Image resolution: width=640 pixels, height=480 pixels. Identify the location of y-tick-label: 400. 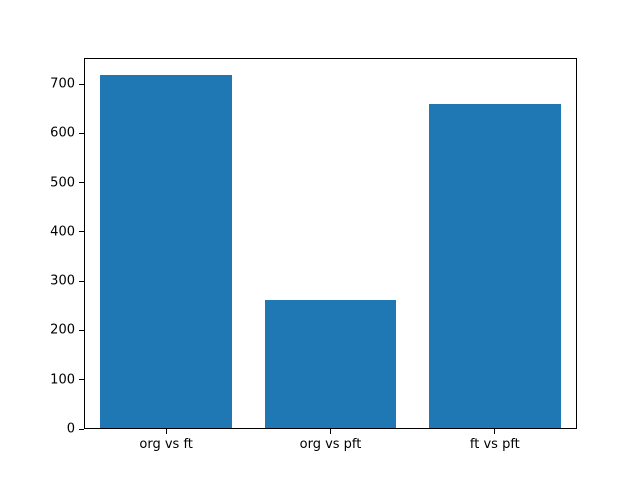
(62, 232).